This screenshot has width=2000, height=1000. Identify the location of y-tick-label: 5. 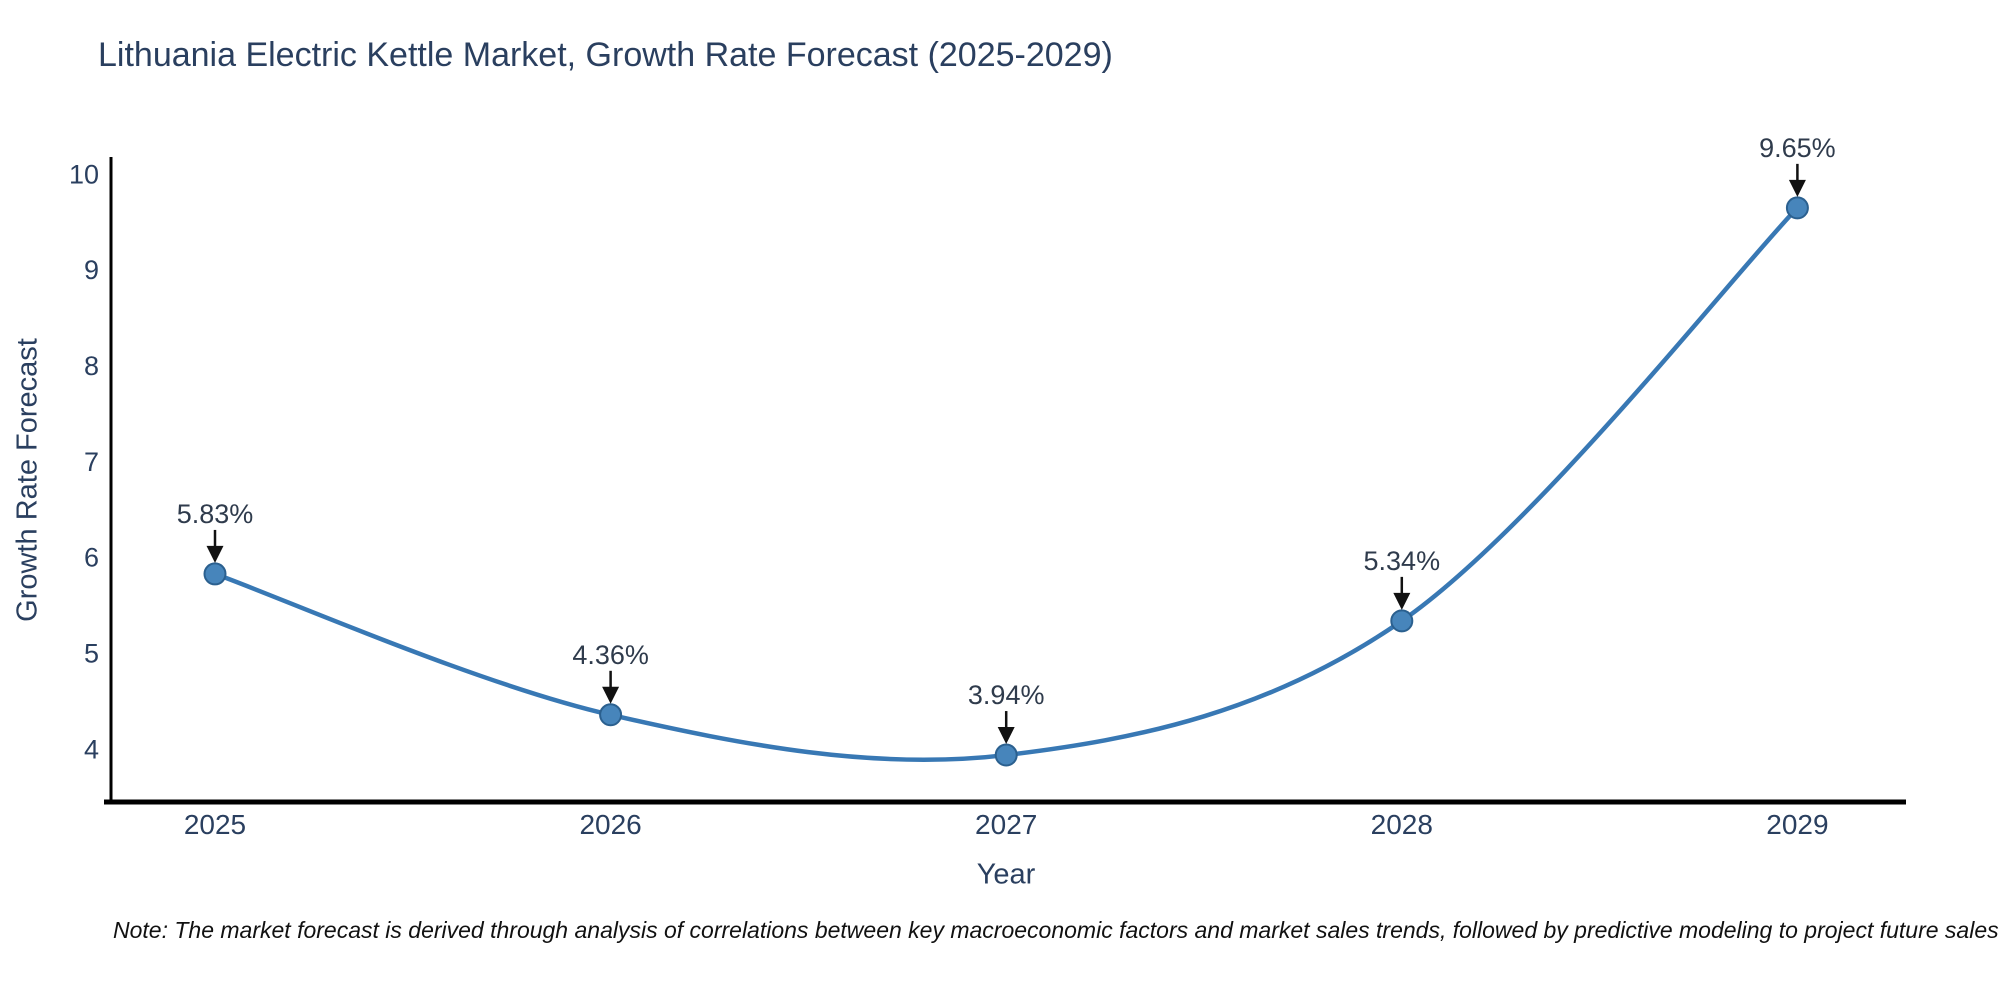
(91, 653).